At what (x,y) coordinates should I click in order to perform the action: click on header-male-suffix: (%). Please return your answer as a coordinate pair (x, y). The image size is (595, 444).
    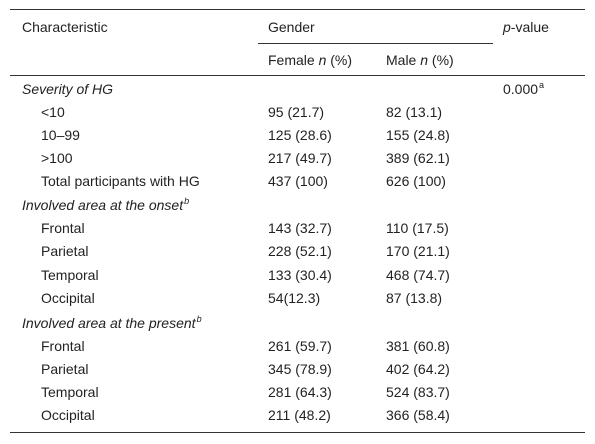
    Looking at the image, I should click on (441, 60).